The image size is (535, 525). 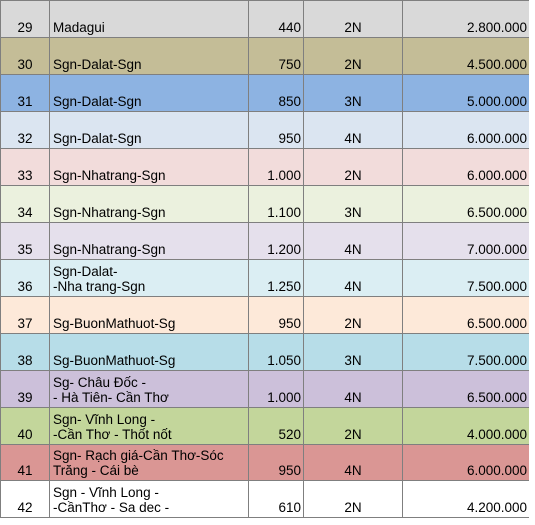 I want to click on cell-route: Sgn- Rạch giá-Cần Thơ-Sóc Trăng - Cái bè, so click(x=149, y=462).